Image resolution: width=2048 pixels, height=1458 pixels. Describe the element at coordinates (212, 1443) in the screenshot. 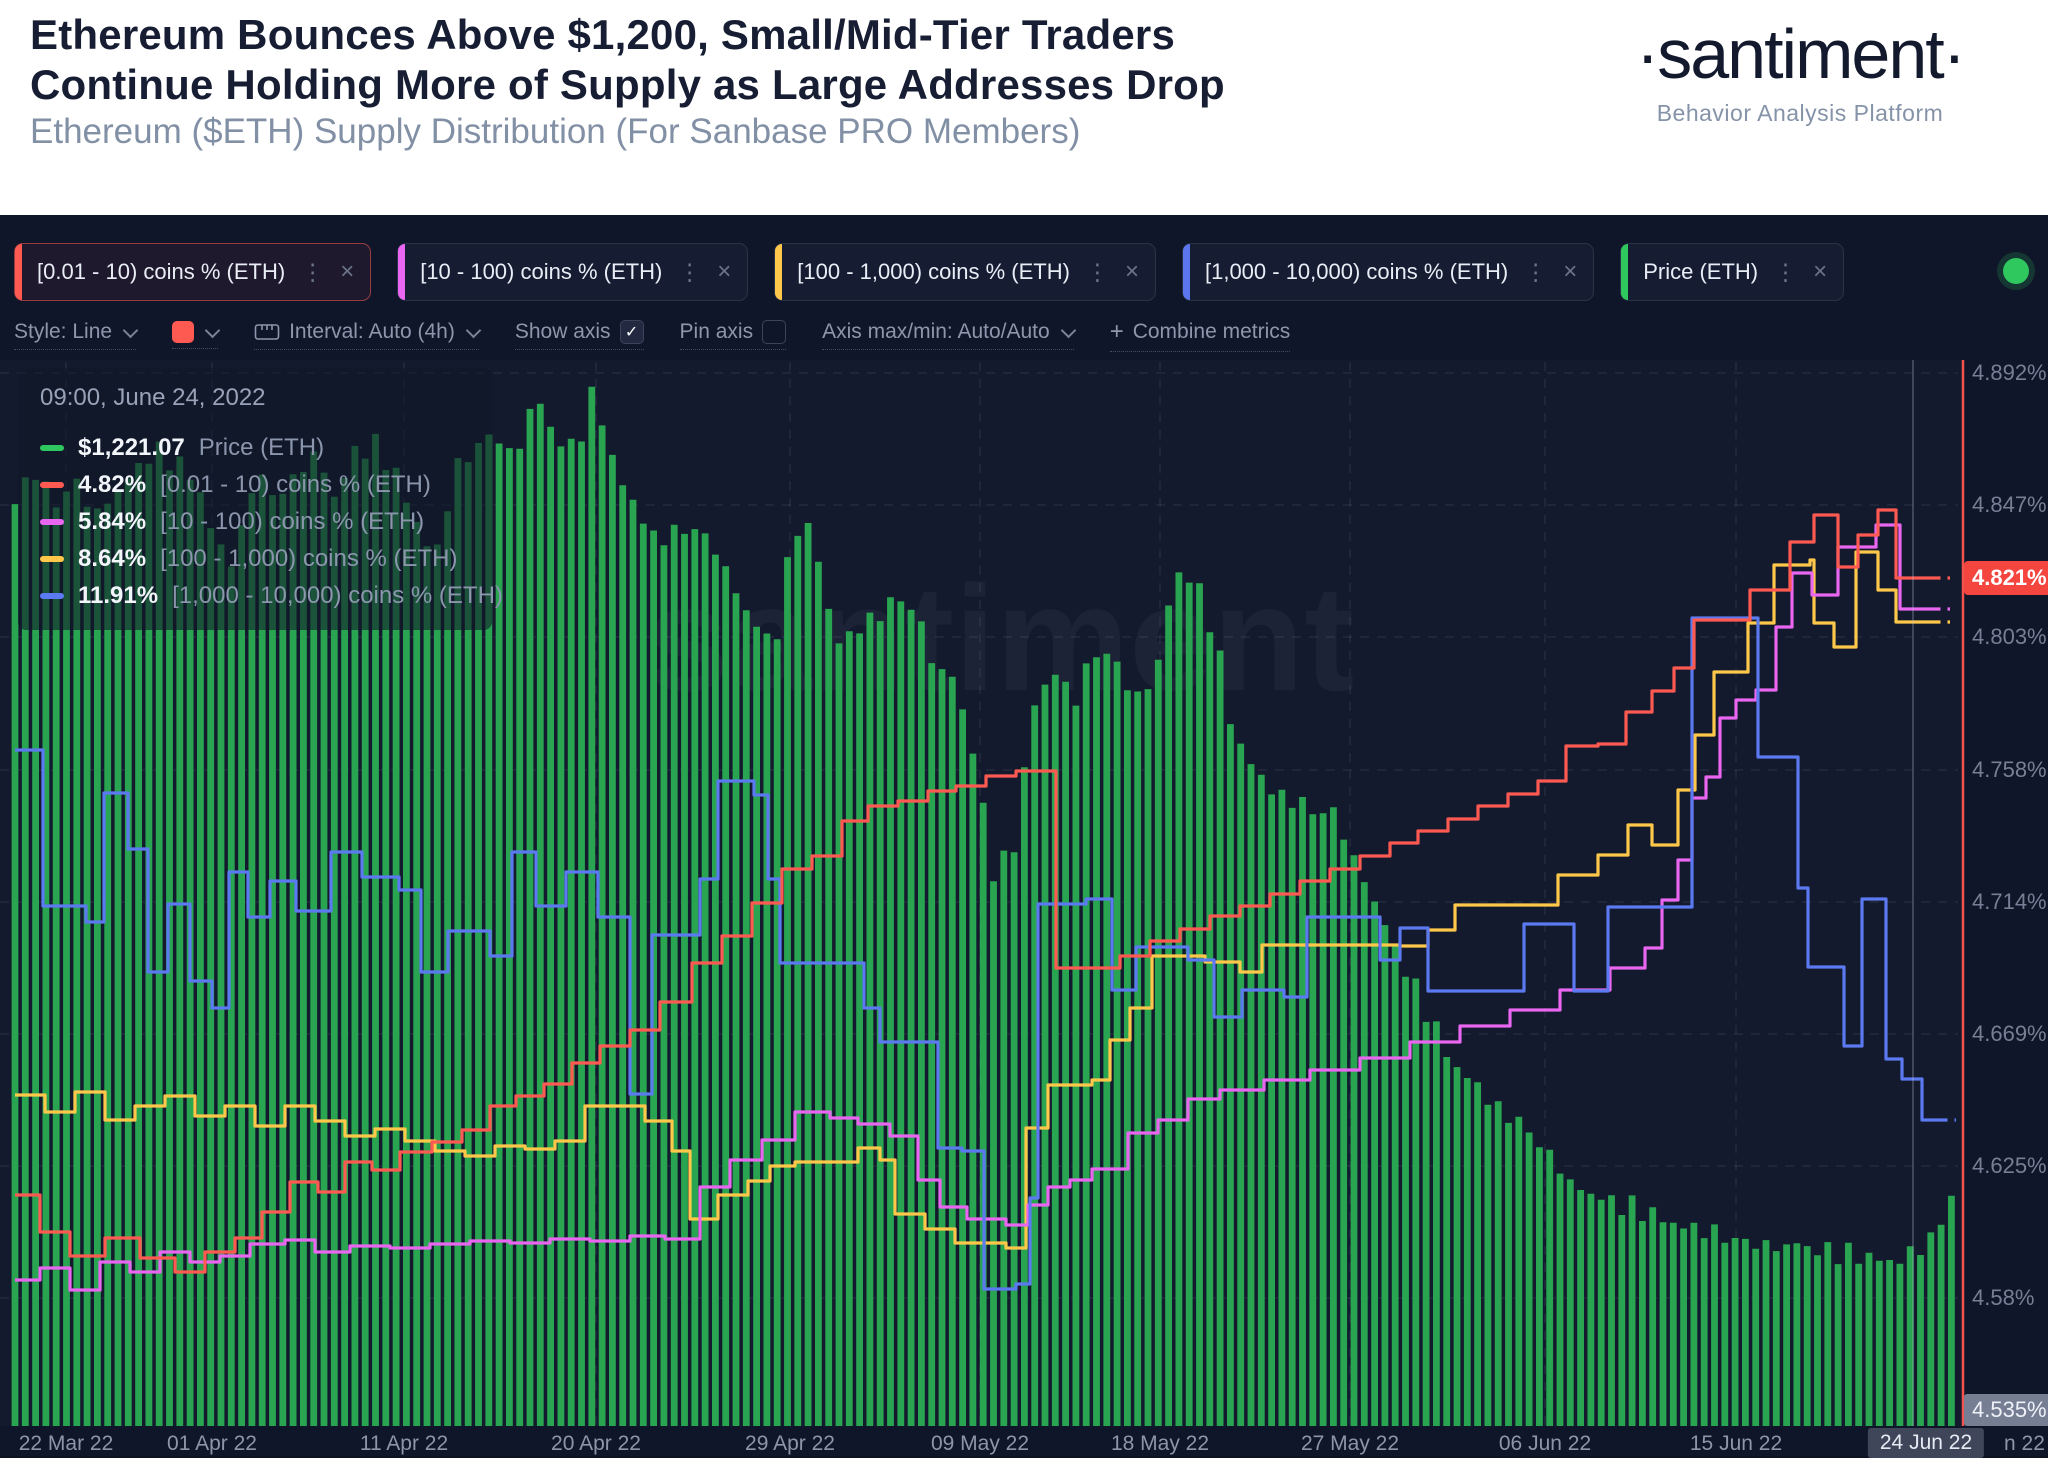

I see `x-axis-tick-1: 01 Apr 22` at that location.